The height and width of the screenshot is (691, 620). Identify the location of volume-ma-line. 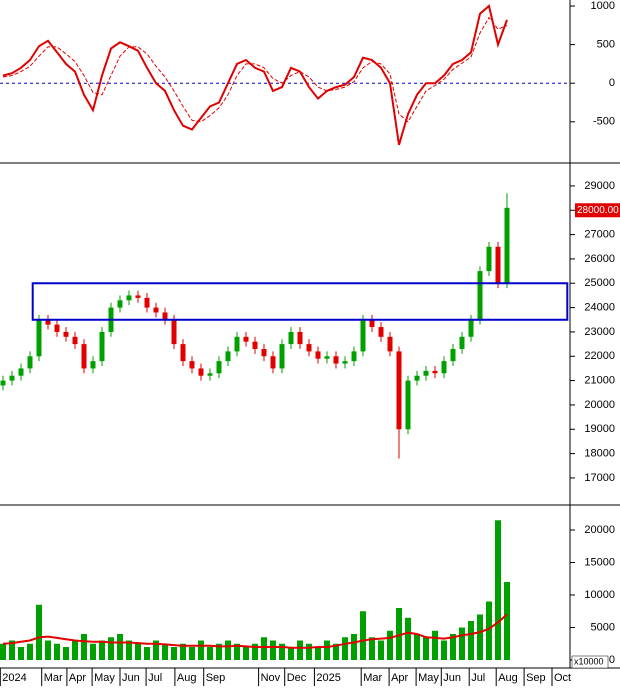
(255, 631).